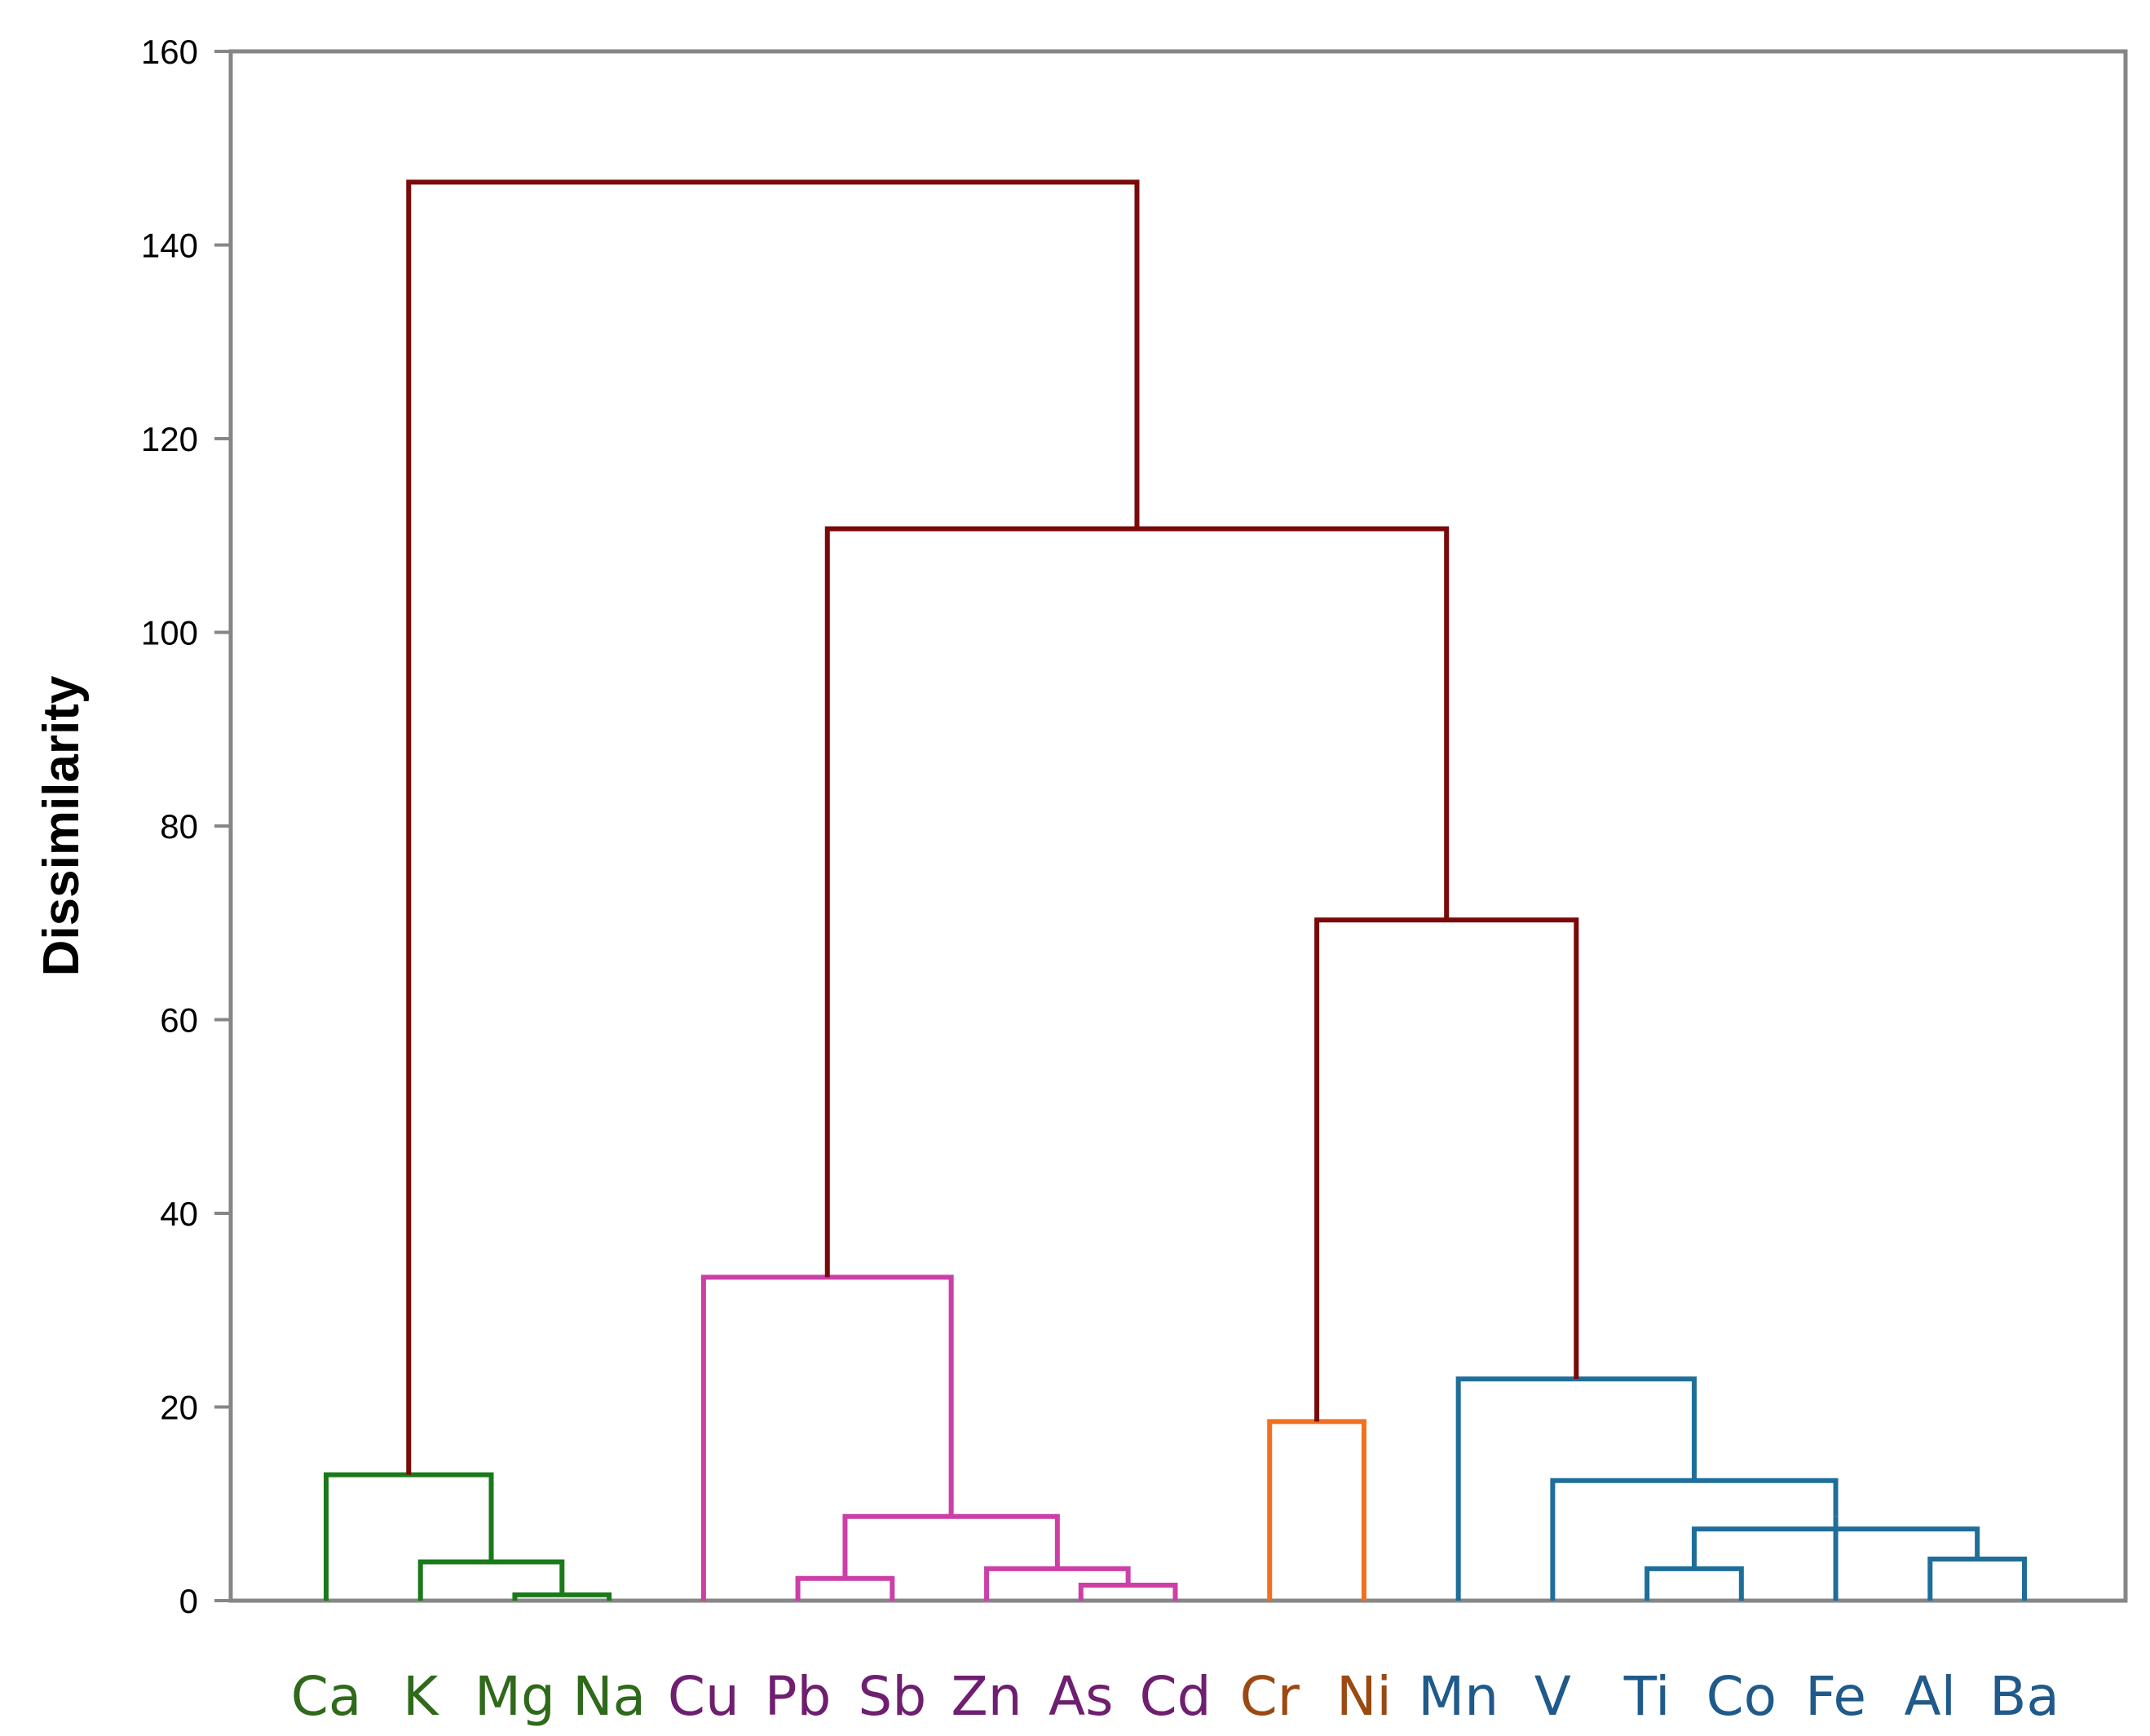  Describe the element at coordinates (1364, 1696) in the screenshot. I see `leaf-label-ni: Ni` at that location.